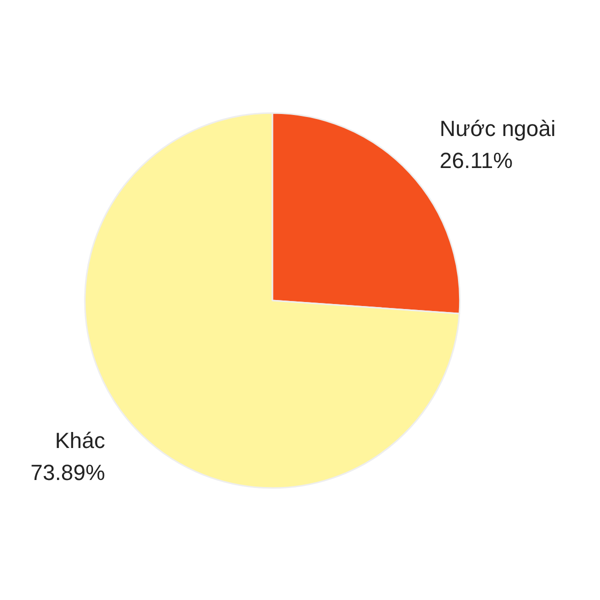  What do you see at coordinates (498, 129) in the screenshot?
I see `slice-label: Nước ngoài` at bounding box center [498, 129].